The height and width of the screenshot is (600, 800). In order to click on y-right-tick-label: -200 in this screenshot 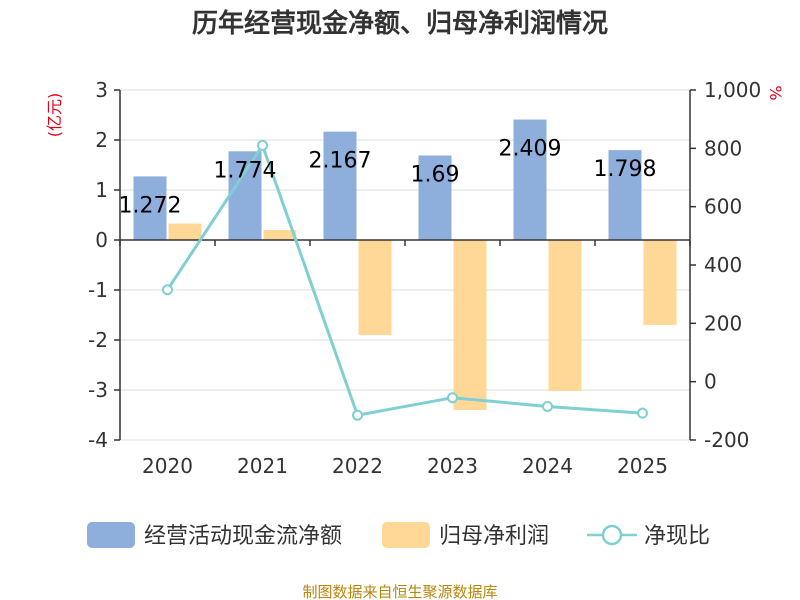, I will do `click(726, 440)`.